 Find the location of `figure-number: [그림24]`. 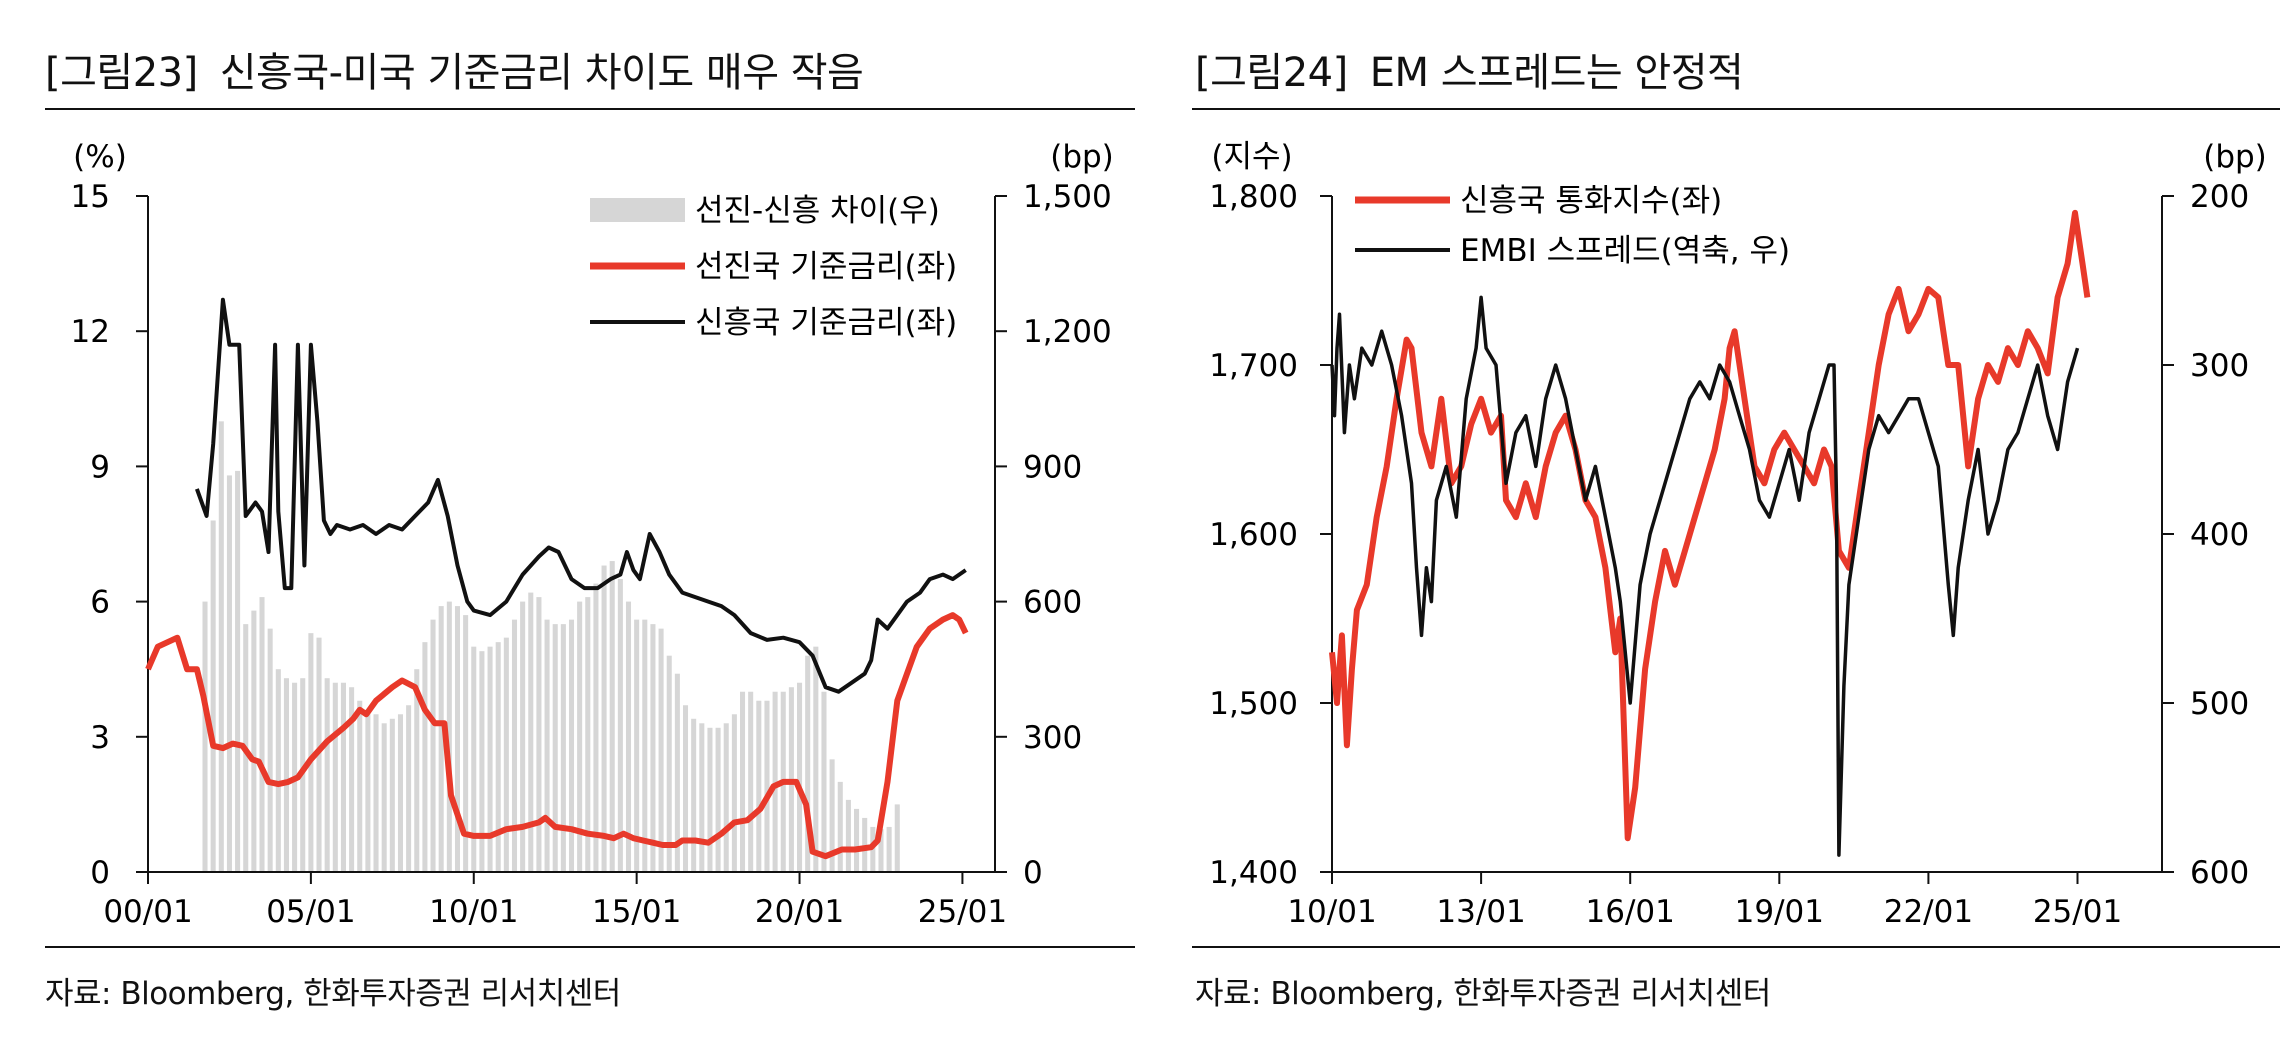

figure-number: [그림24] is located at coordinates (1271, 73).